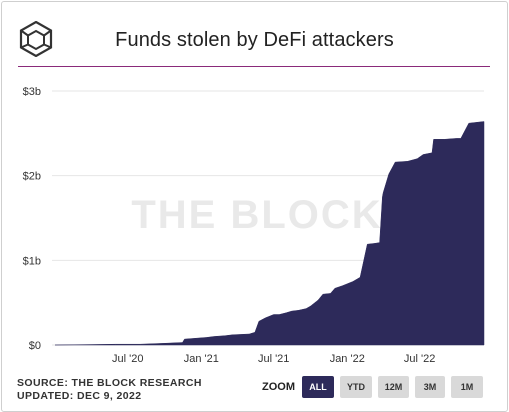 This screenshot has height=412, width=509. I want to click on x-tick-label: Jan '21, so click(201, 359).